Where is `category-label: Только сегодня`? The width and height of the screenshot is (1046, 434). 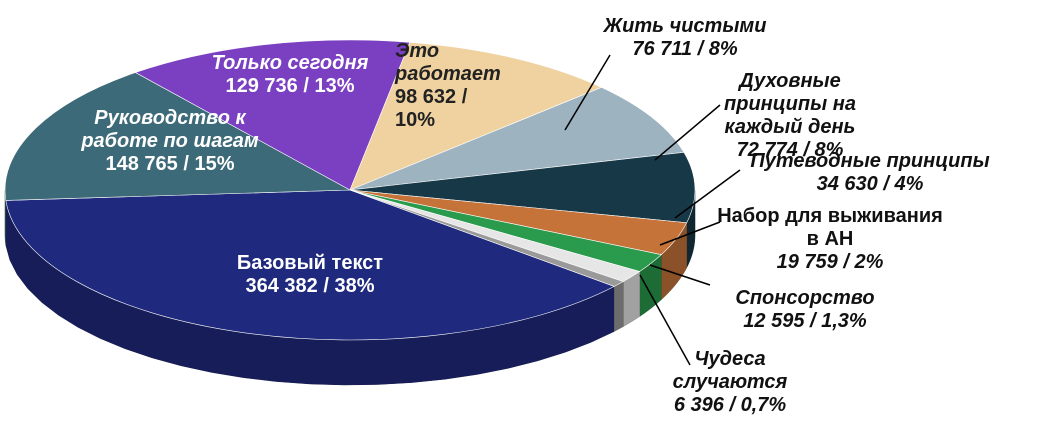 category-label: Только сегодня is located at coordinates (290, 63).